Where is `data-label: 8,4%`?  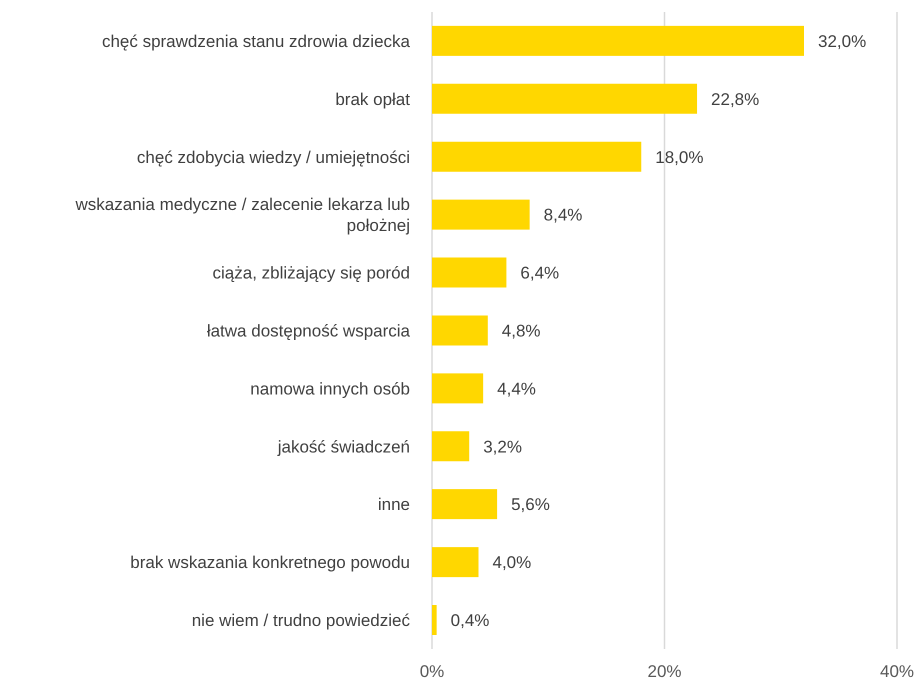
data-label: 8,4% is located at coordinates (563, 215).